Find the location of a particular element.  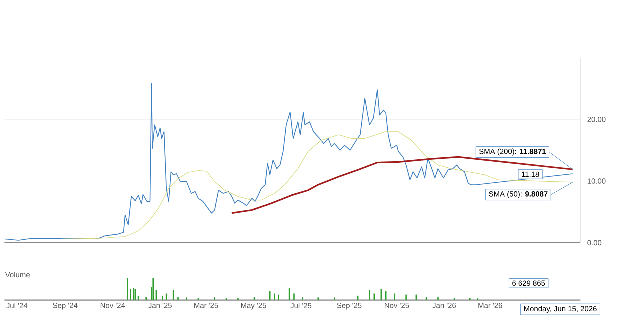

line-series is located at coordinates (402, 185).